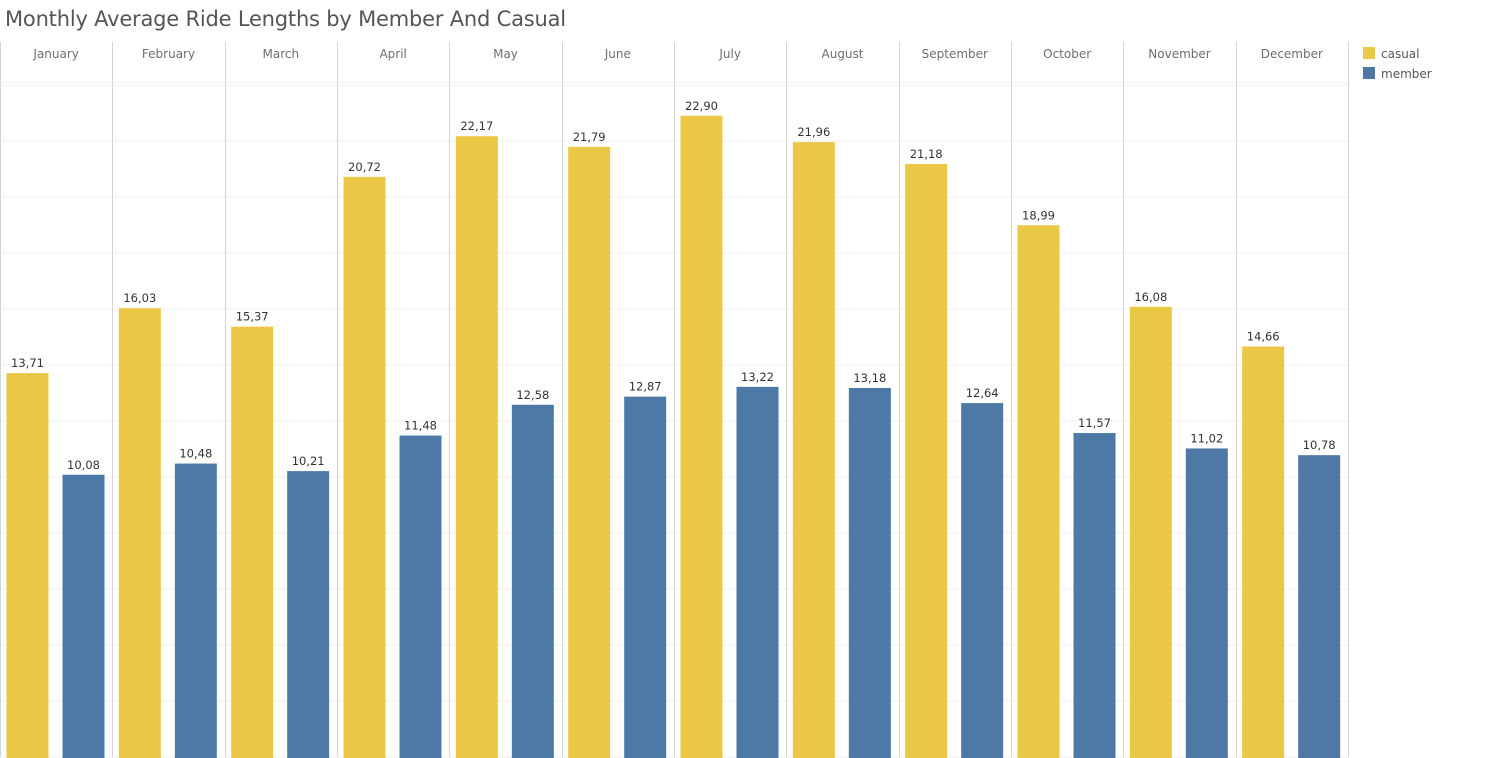  I want to click on data-label: 12,58, so click(532, 395).